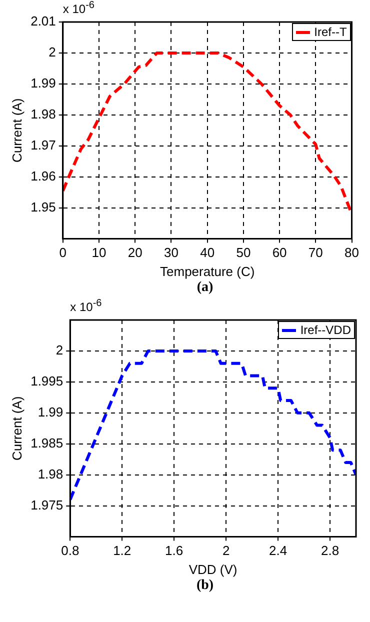 Image resolution: width=370 pixels, height=622 pixels. I want to click on x-tick-label: 0.8, so click(70, 550).